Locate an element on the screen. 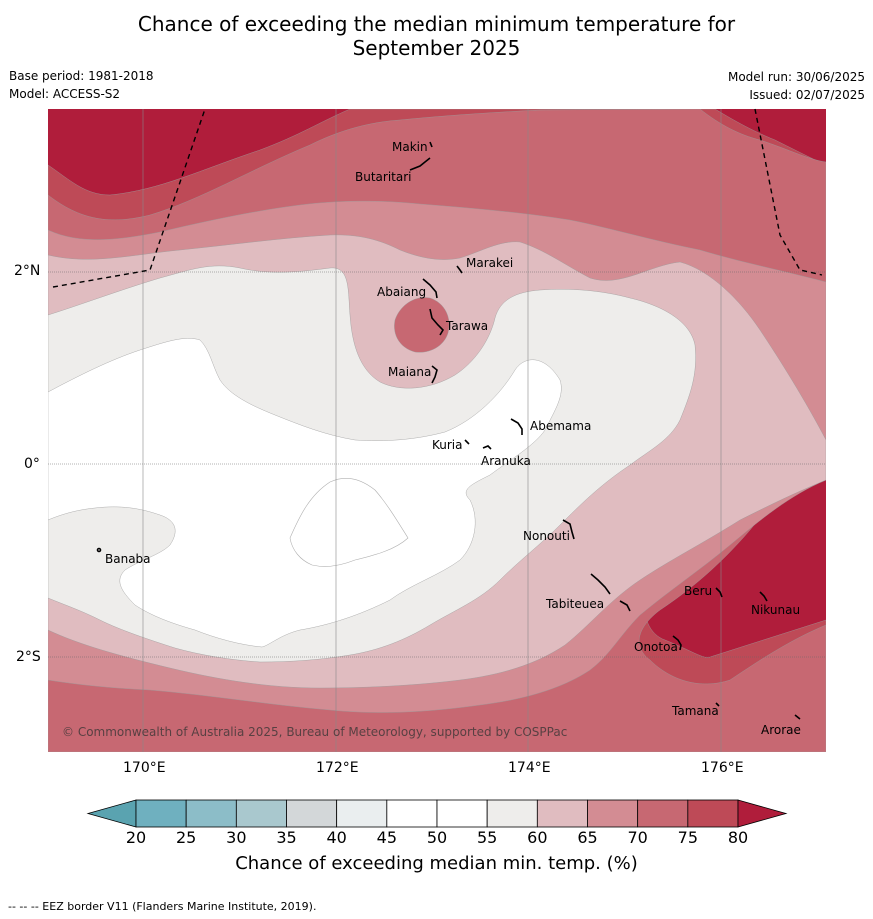 This screenshot has height=919, width=873. colorbar-tick-label: 65 is located at coordinates (587, 837).